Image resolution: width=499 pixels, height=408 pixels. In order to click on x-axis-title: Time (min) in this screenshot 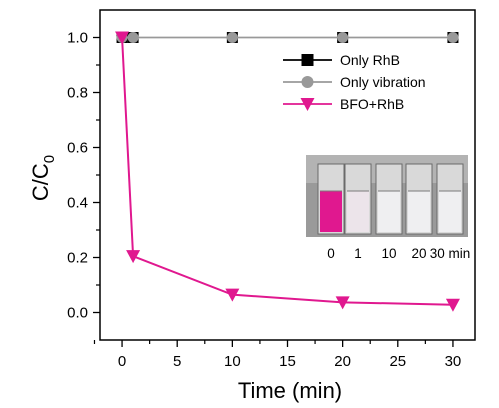, I will do `click(290, 390)`.